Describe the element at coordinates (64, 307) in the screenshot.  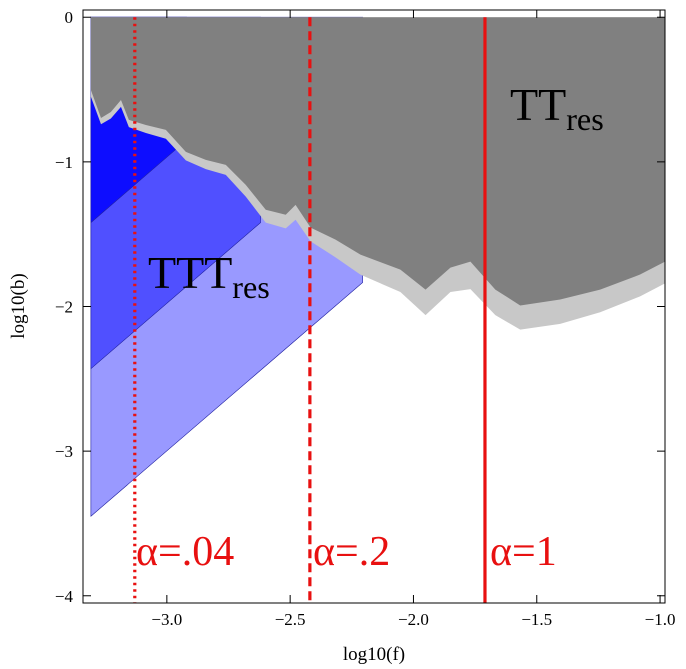
I see `y-tick-label: −2` at that location.